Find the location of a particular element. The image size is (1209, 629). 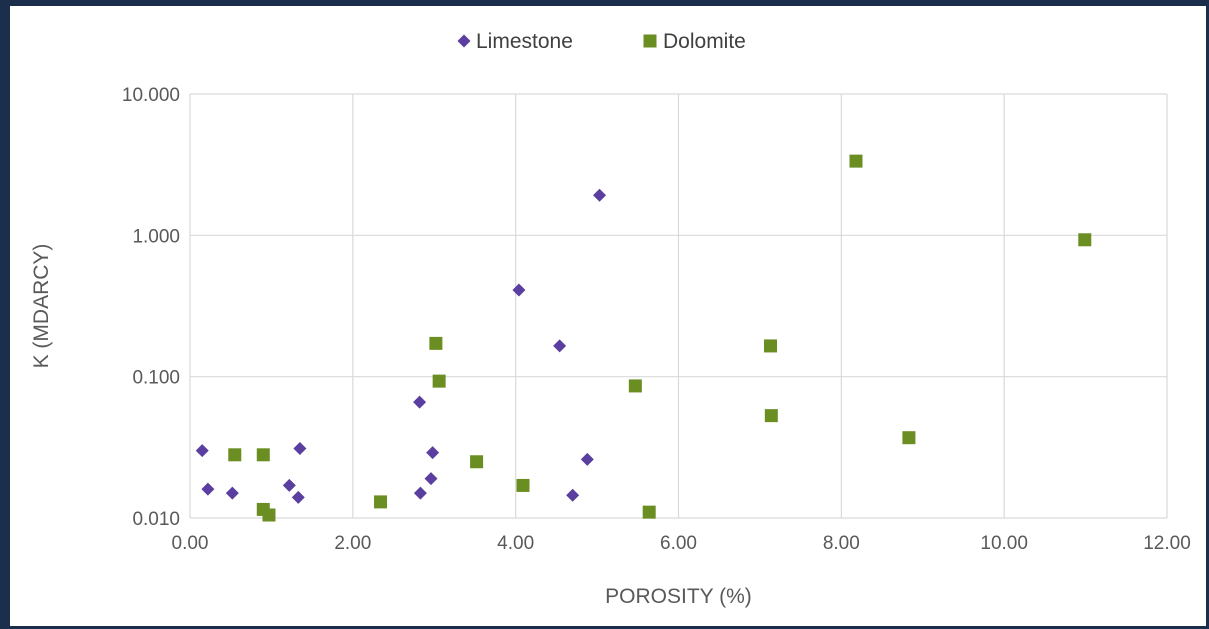

x-axis-tick-labels: 0.00 2.00 4.00 6.00 8.00 10.00 12.00 is located at coordinates (681, 543).